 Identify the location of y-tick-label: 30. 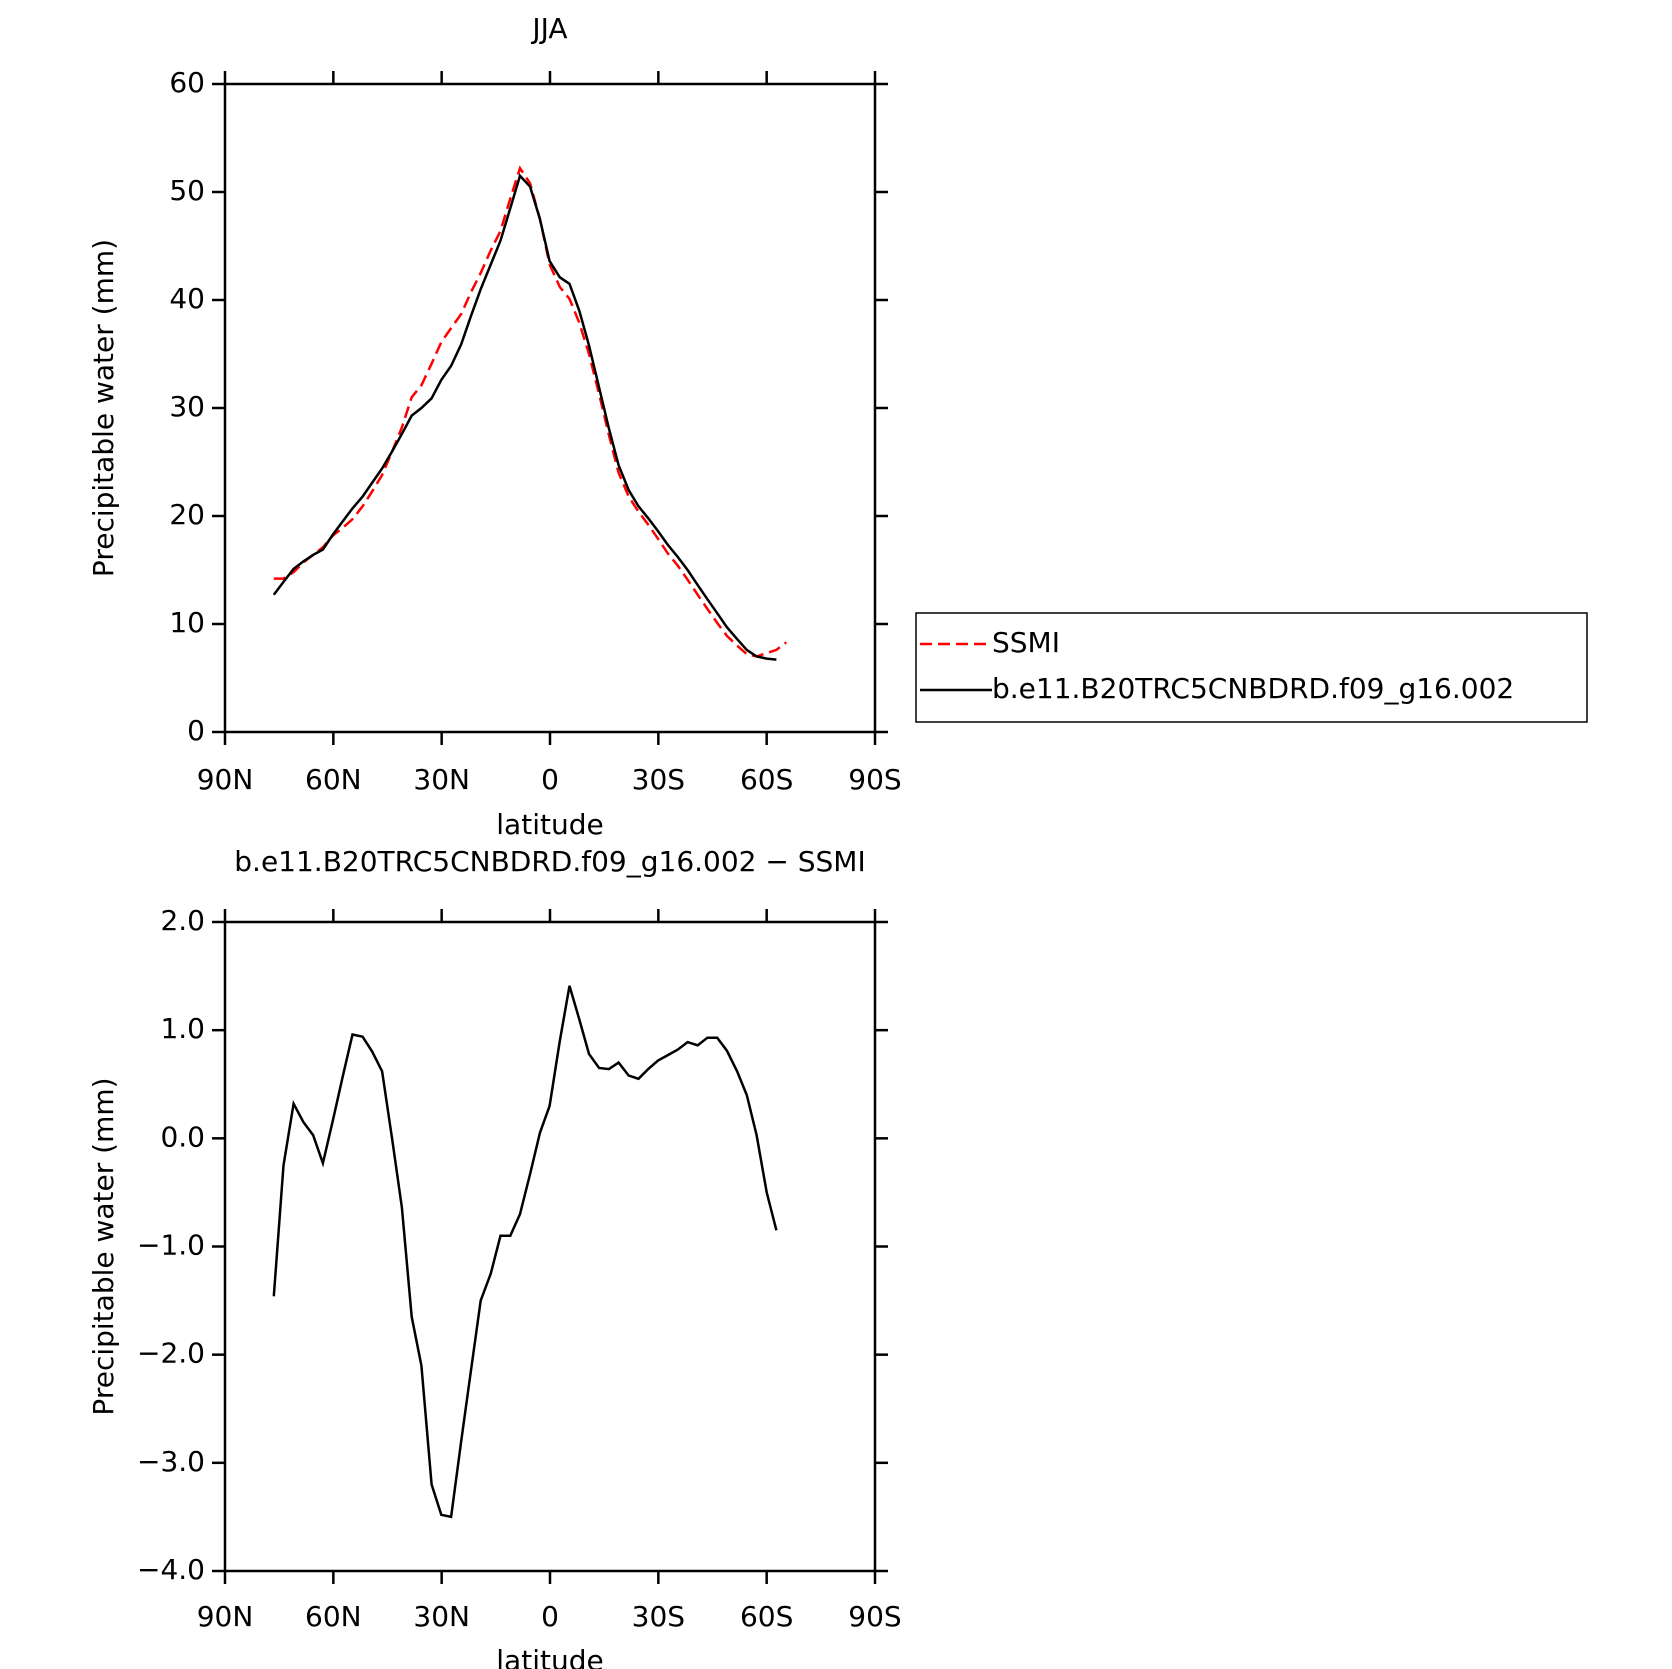
(187, 406).